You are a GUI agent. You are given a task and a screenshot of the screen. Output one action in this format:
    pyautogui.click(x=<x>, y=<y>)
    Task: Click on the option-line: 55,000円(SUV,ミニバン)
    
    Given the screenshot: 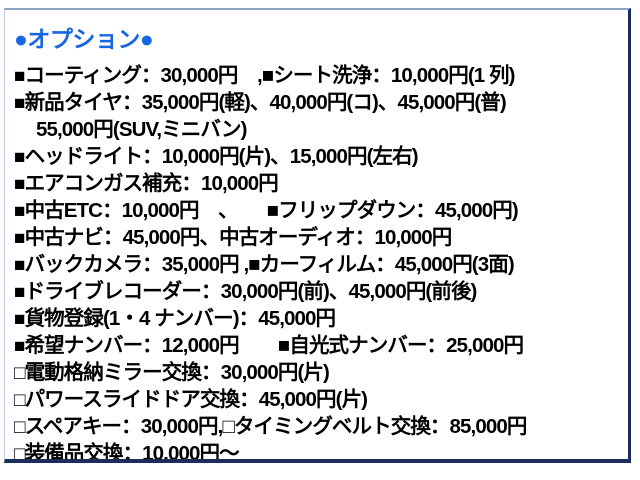 What is the action you would take?
    pyautogui.click(x=320, y=129)
    